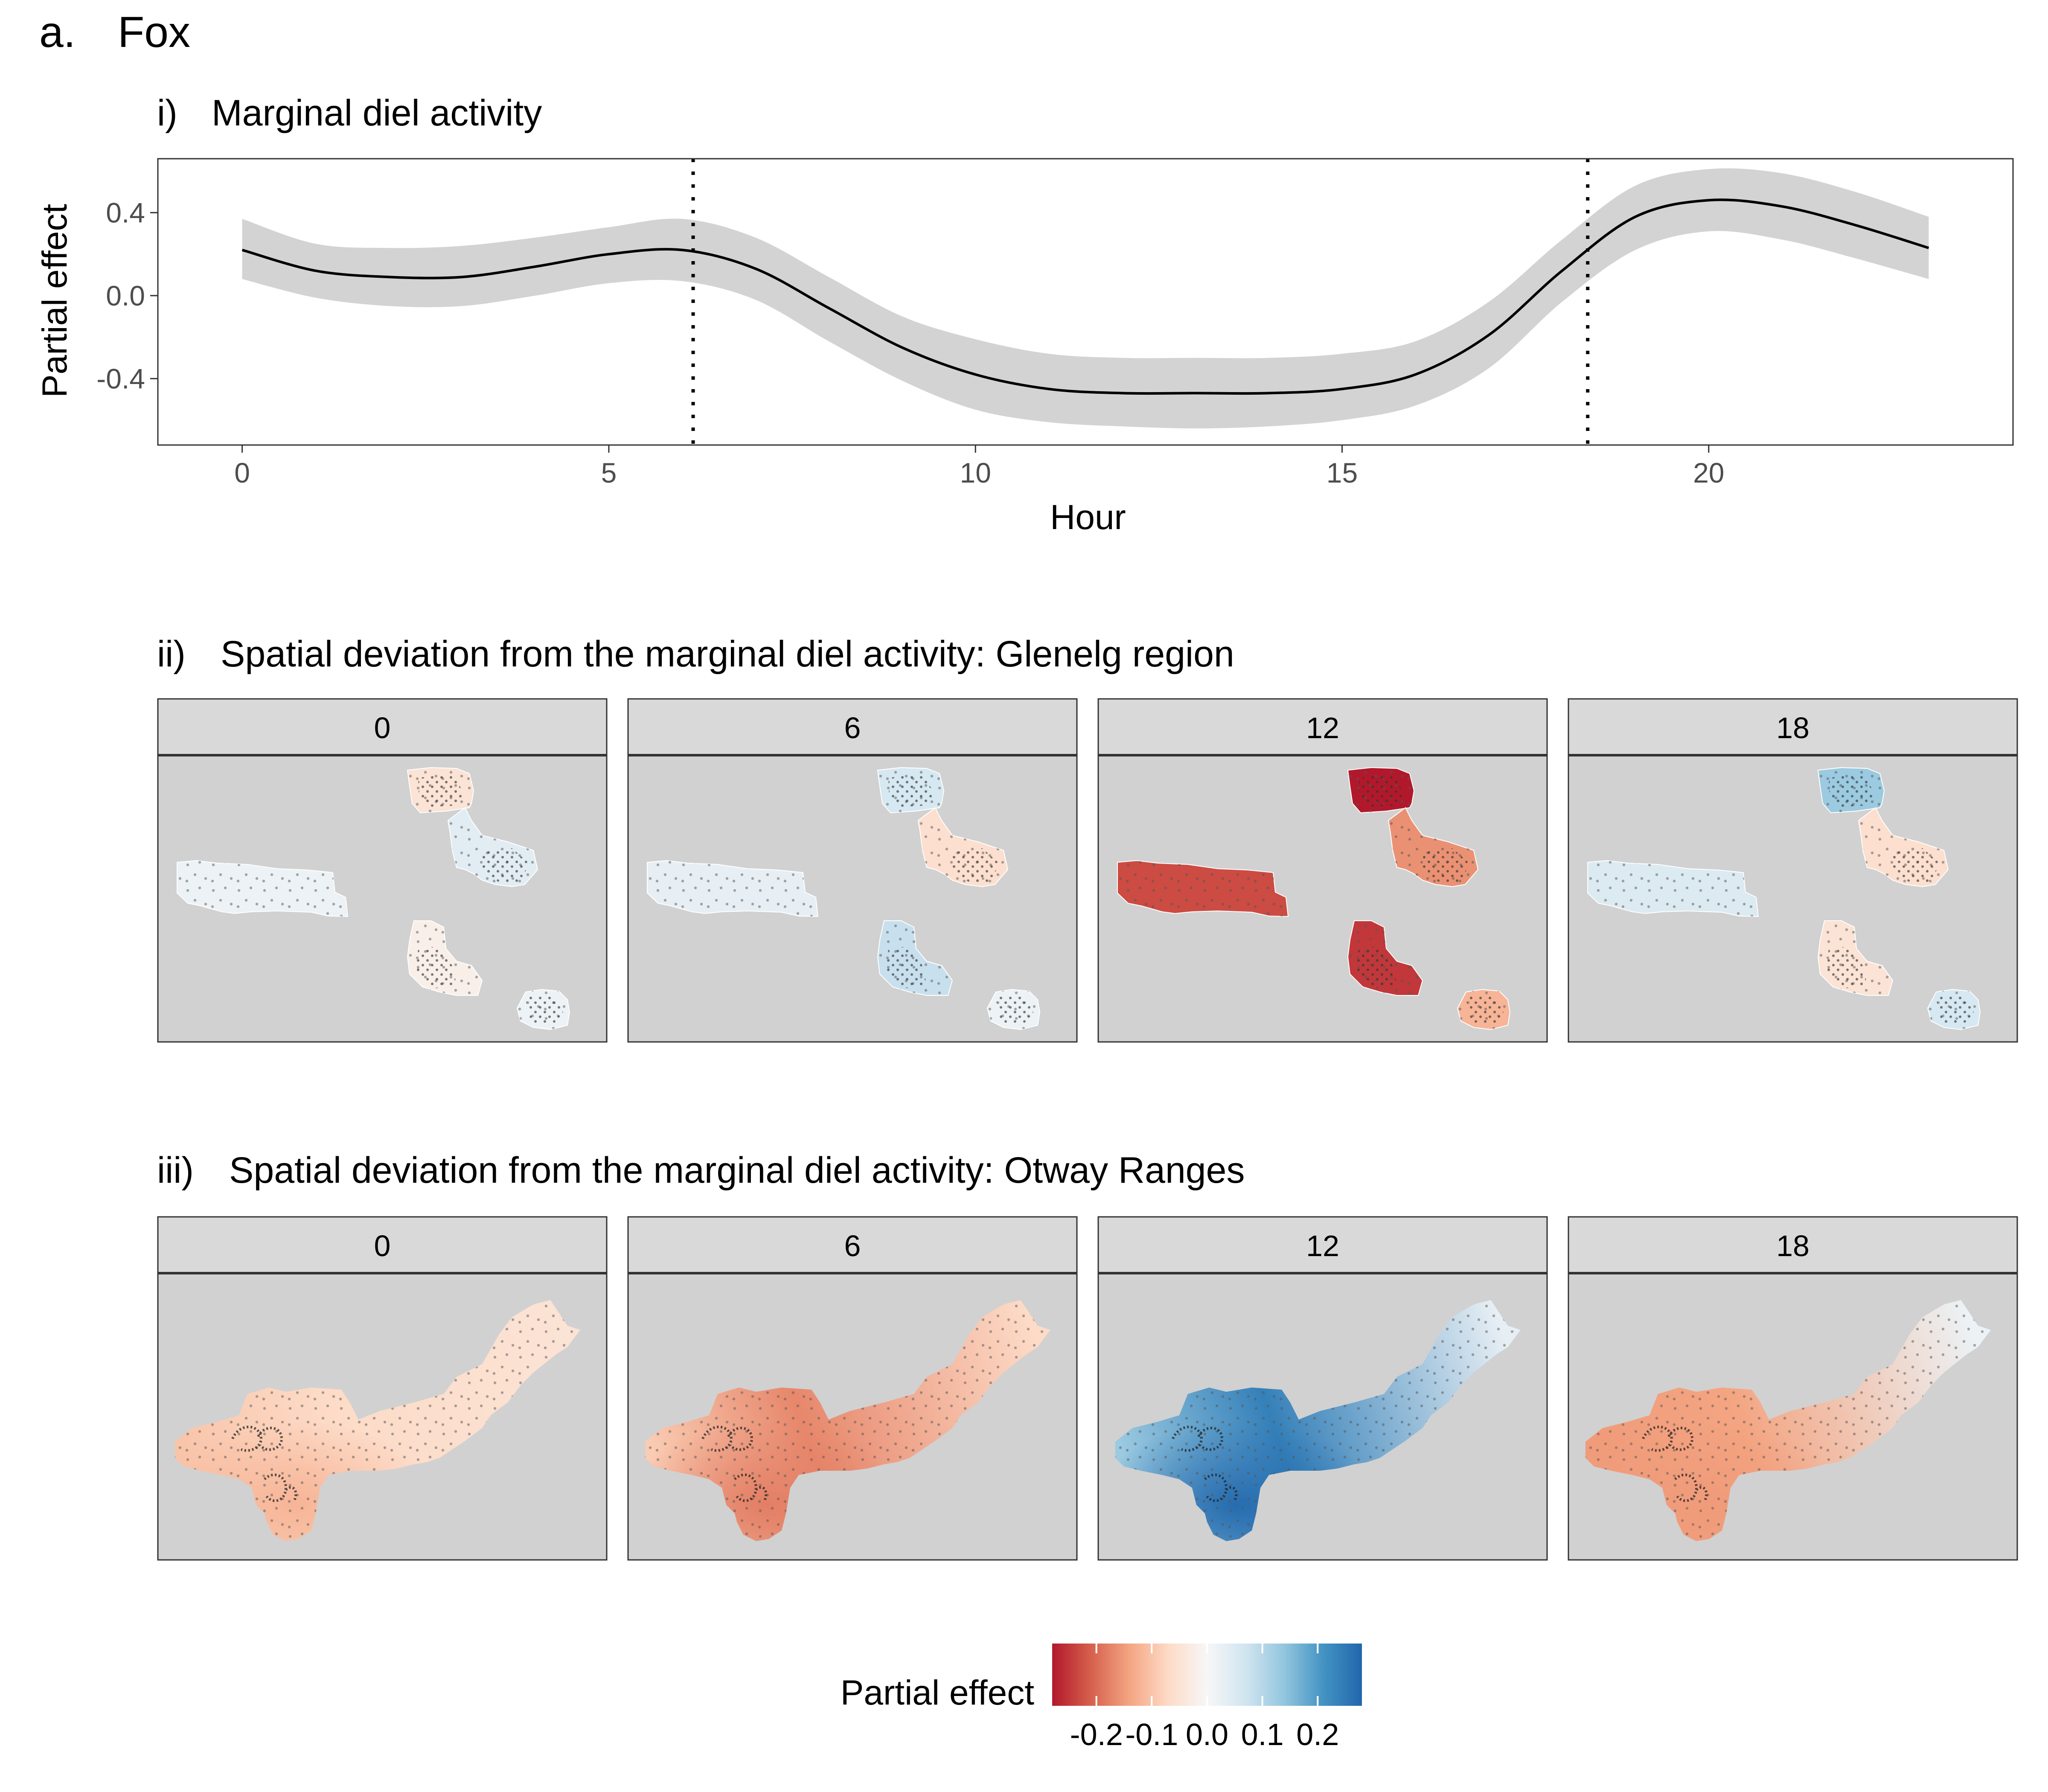 The width and height of the screenshot is (2048, 1792). Describe the element at coordinates (126, 212) in the screenshot. I see `y-tick-label: 0.4` at that location.